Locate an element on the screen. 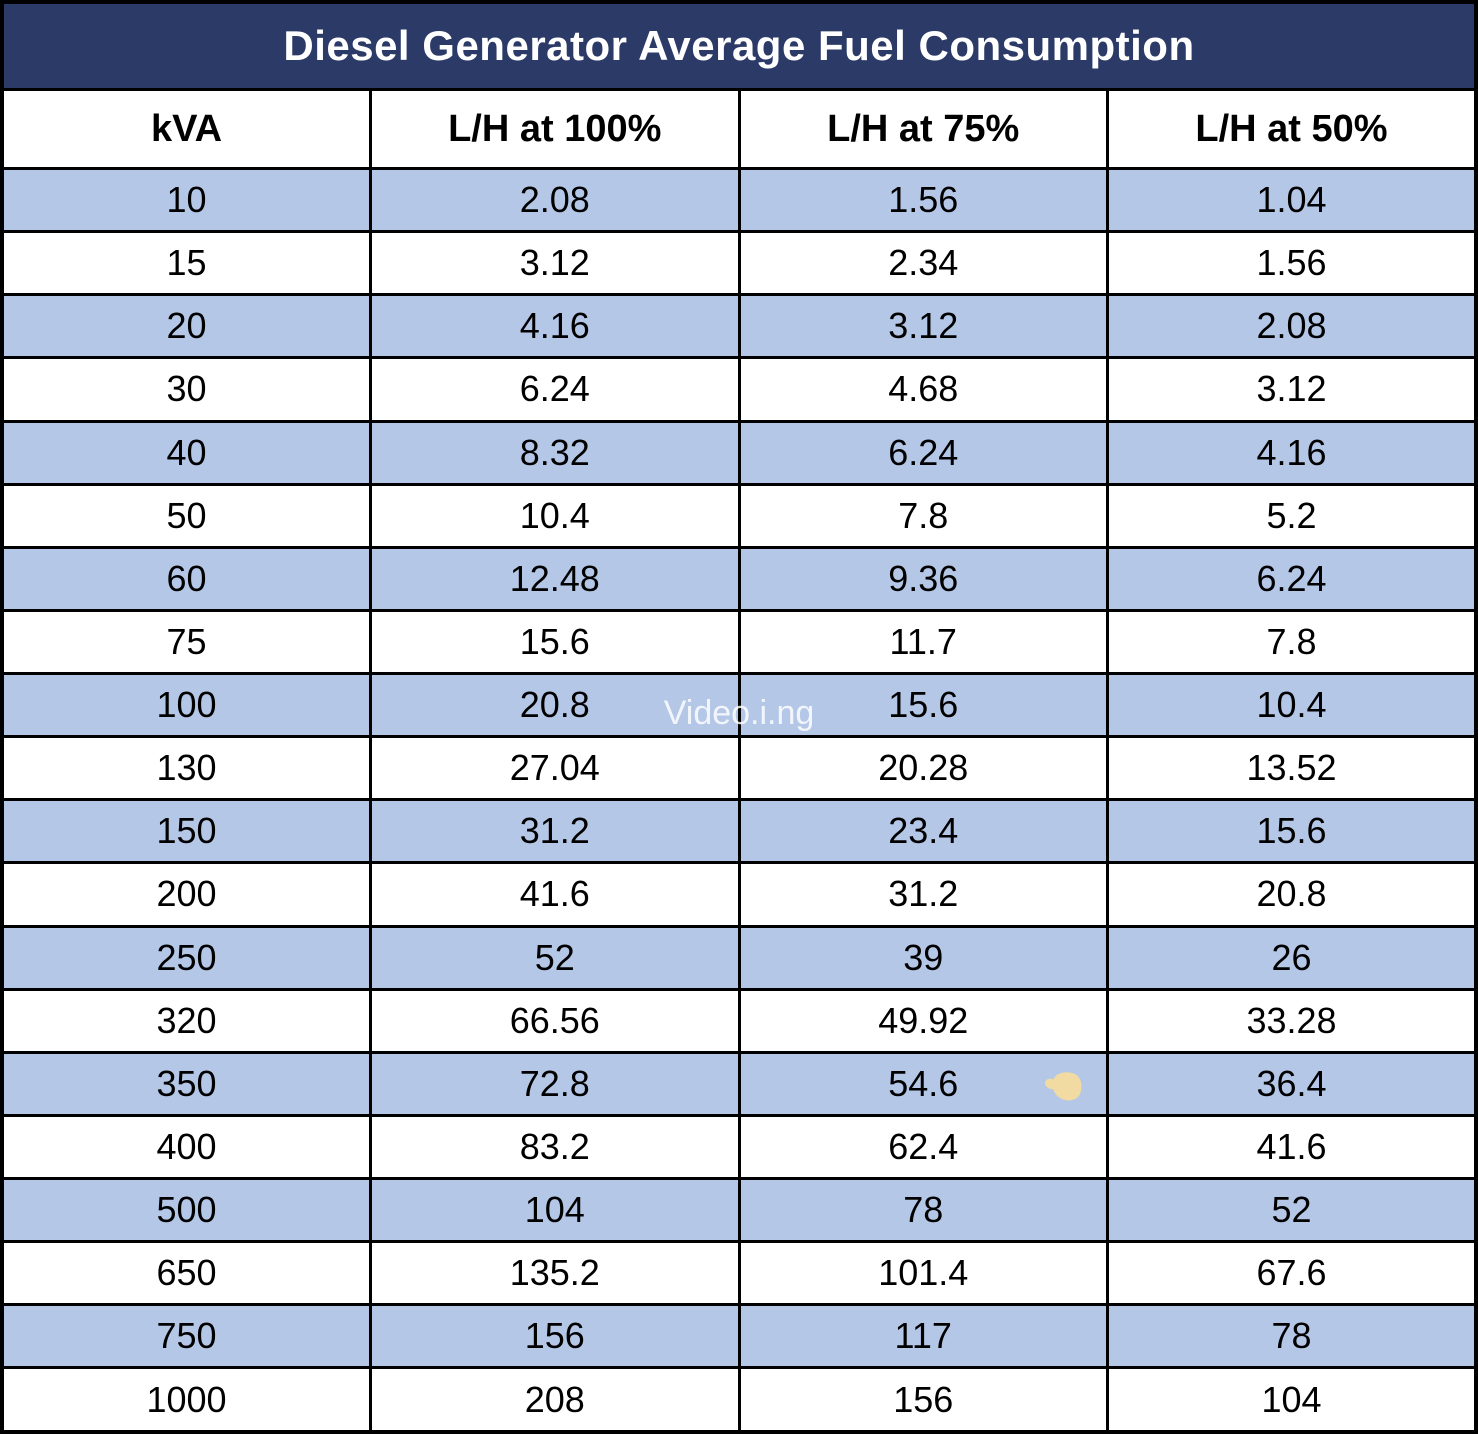 The image size is (1478, 1434). cell-value: 62.4 is located at coordinates (923, 1147).